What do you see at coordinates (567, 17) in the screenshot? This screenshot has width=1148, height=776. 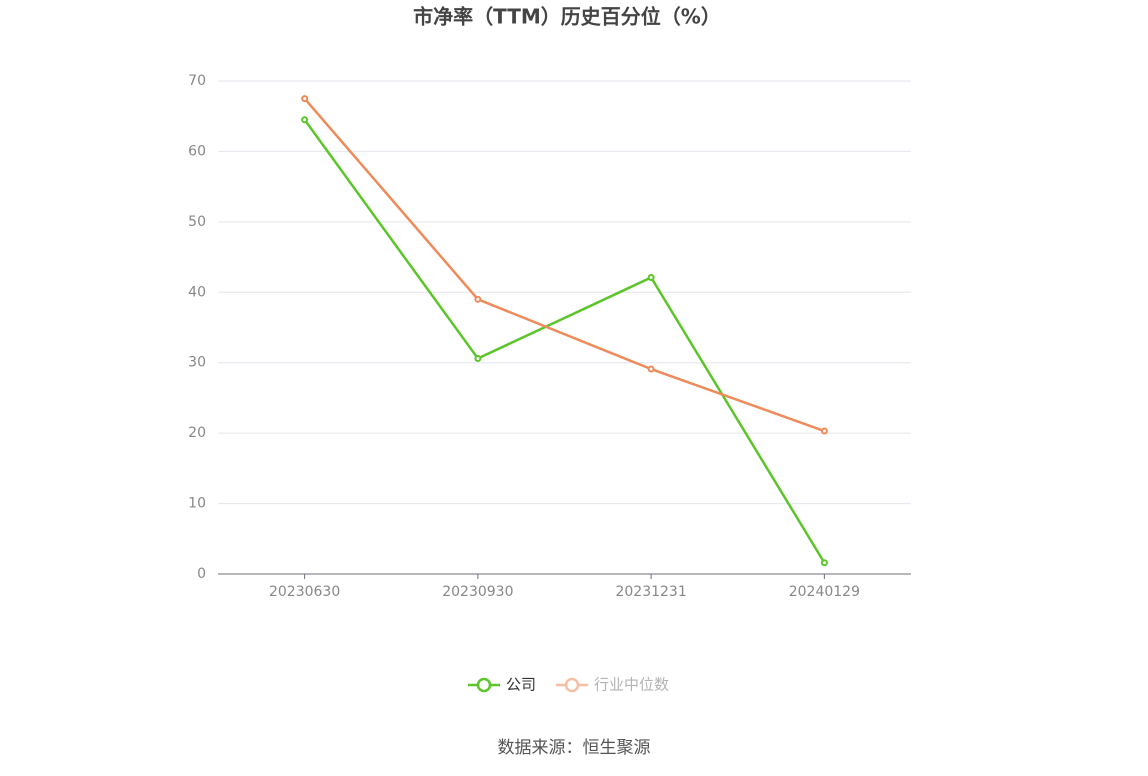 I see `chart-title: 市净率（TTM）历史百分位（%）` at bounding box center [567, 17].